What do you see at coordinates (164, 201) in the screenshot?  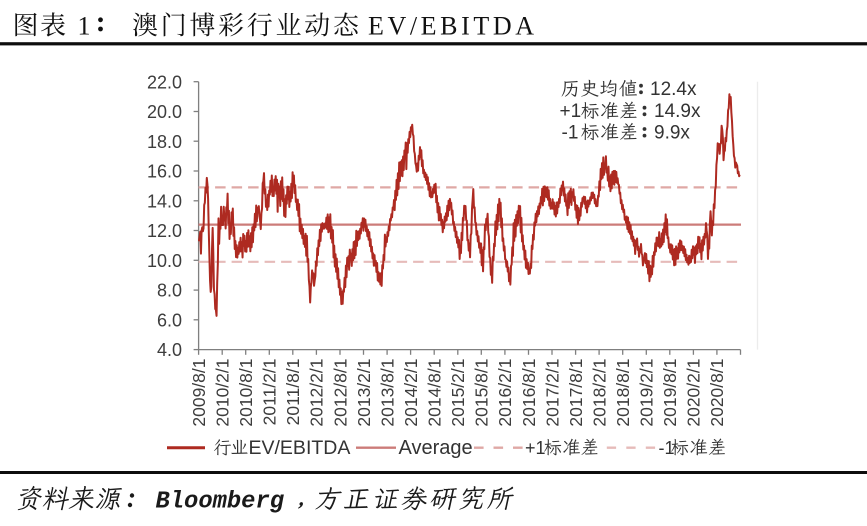 I see `svg-text: 14.0` at bounding box center [164, 201].